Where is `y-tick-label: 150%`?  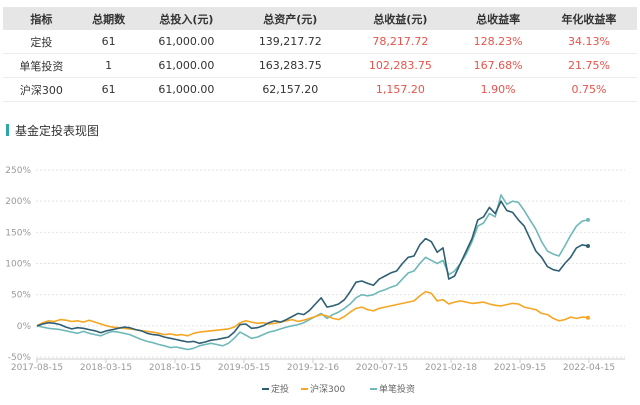 y-tick-label: 150% is located at coordinates (18, 233).